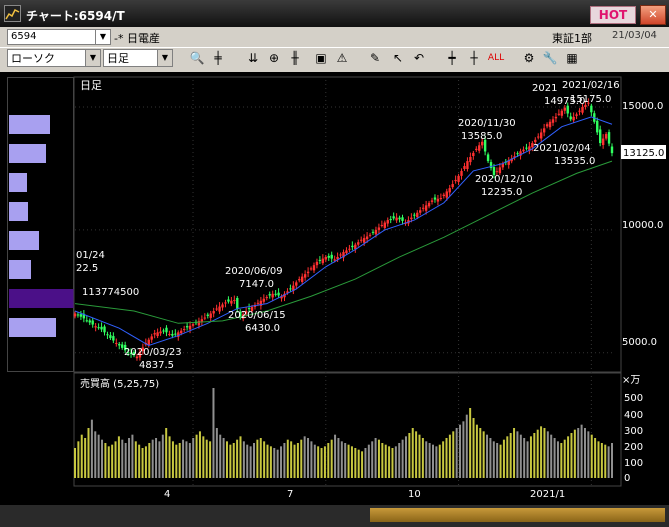  Describe the element at coordinates (164, 58) in the screenshot. I see `chevron-down-icon: ▼` at that location.